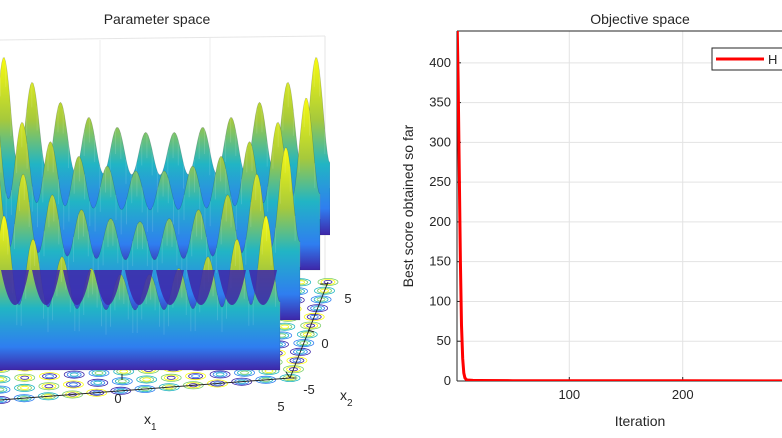  Describe the element at coordinates (569, 394) in the screenshot. I see `x-tick-label: 100` at that location.